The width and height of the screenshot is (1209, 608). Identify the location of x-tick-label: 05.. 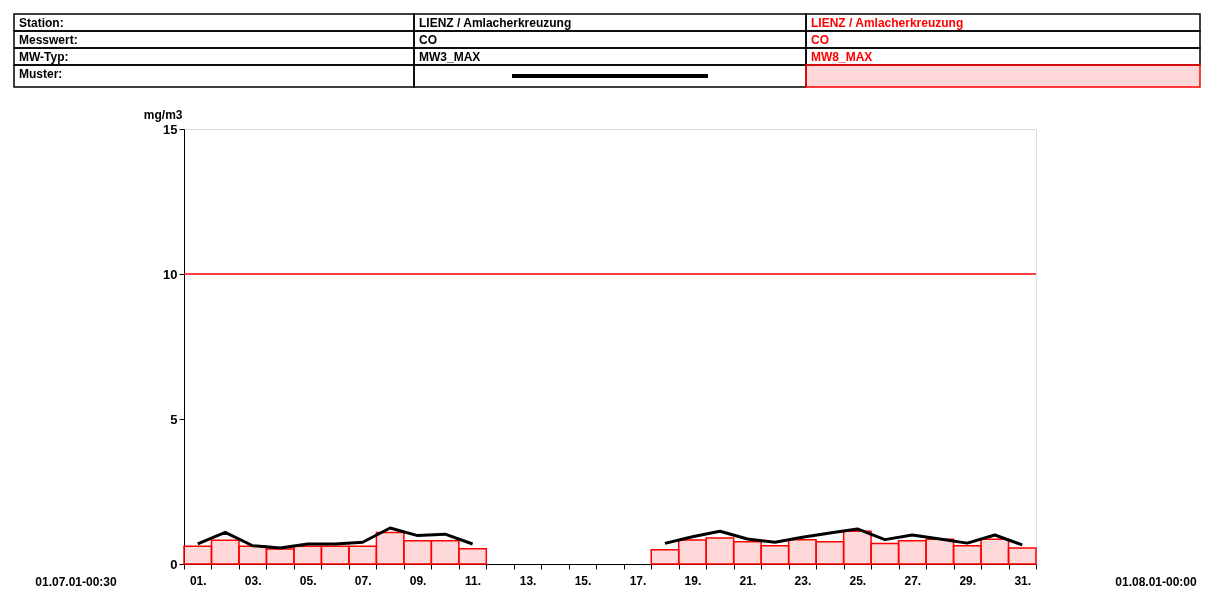
(308, 580).